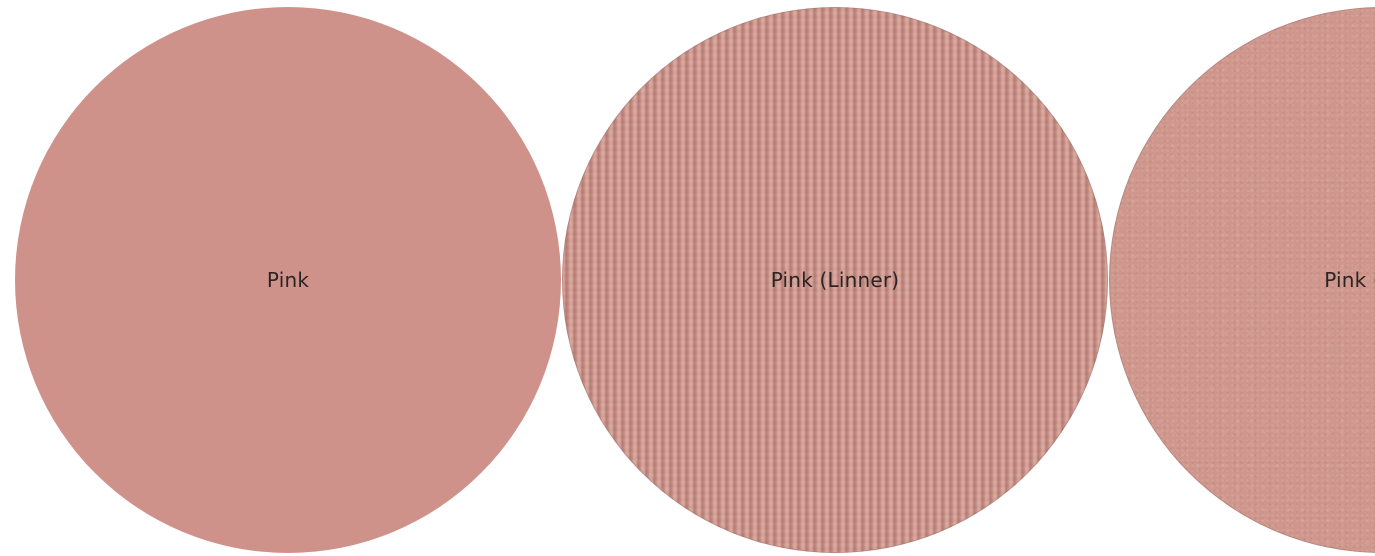  I want to click on swatch-label: Pink, so click(288, 280).